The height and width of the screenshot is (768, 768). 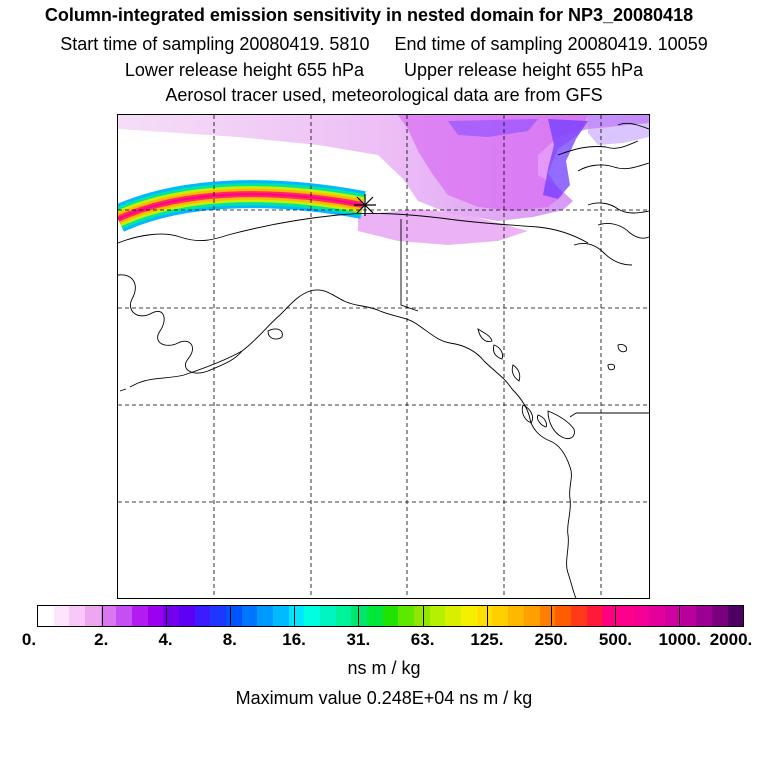 What do you see at coordinates (229, 639) in the screenshot?
I see `colorbar-tick-label: 8.` at bounding box center [229, 639].